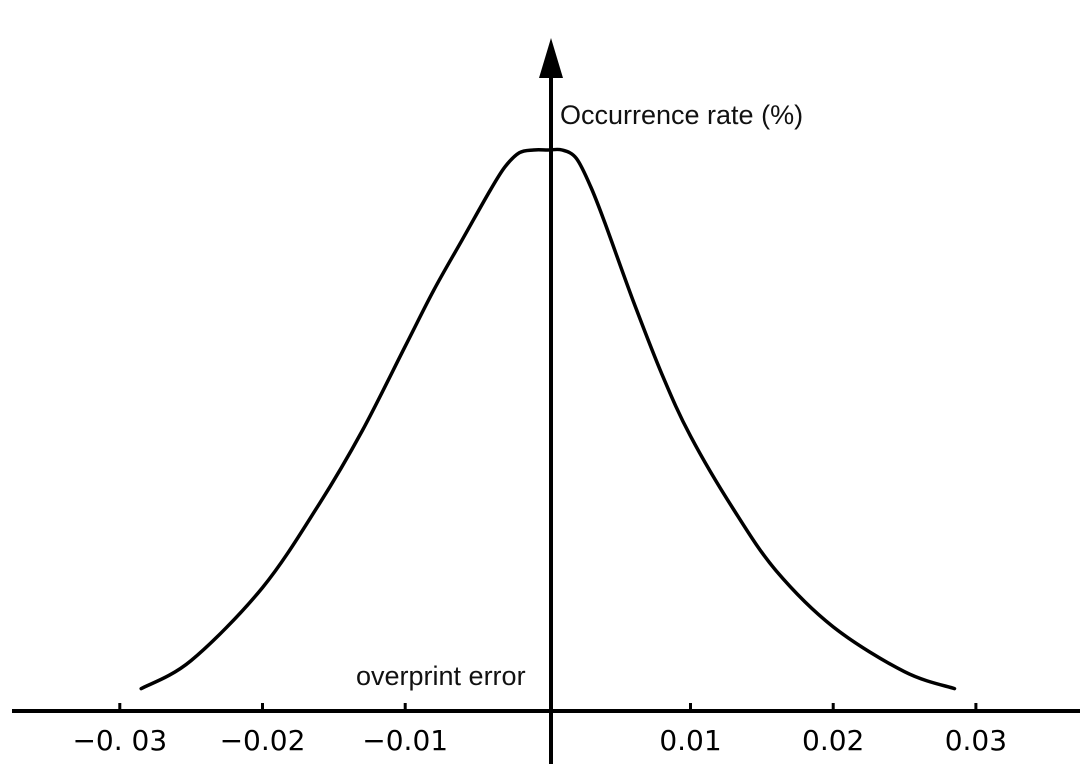 Image resolution: width=1080 pixels, height=764 pixels. I want to click on x-tick-label: −0.01, so click(405, 740).